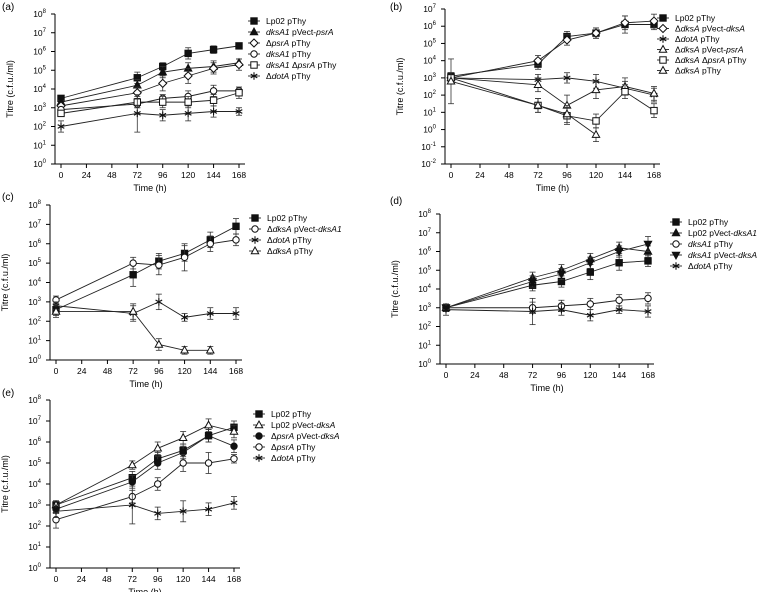  I want to click on y-tick-exponent: 3, so click(40, 300).